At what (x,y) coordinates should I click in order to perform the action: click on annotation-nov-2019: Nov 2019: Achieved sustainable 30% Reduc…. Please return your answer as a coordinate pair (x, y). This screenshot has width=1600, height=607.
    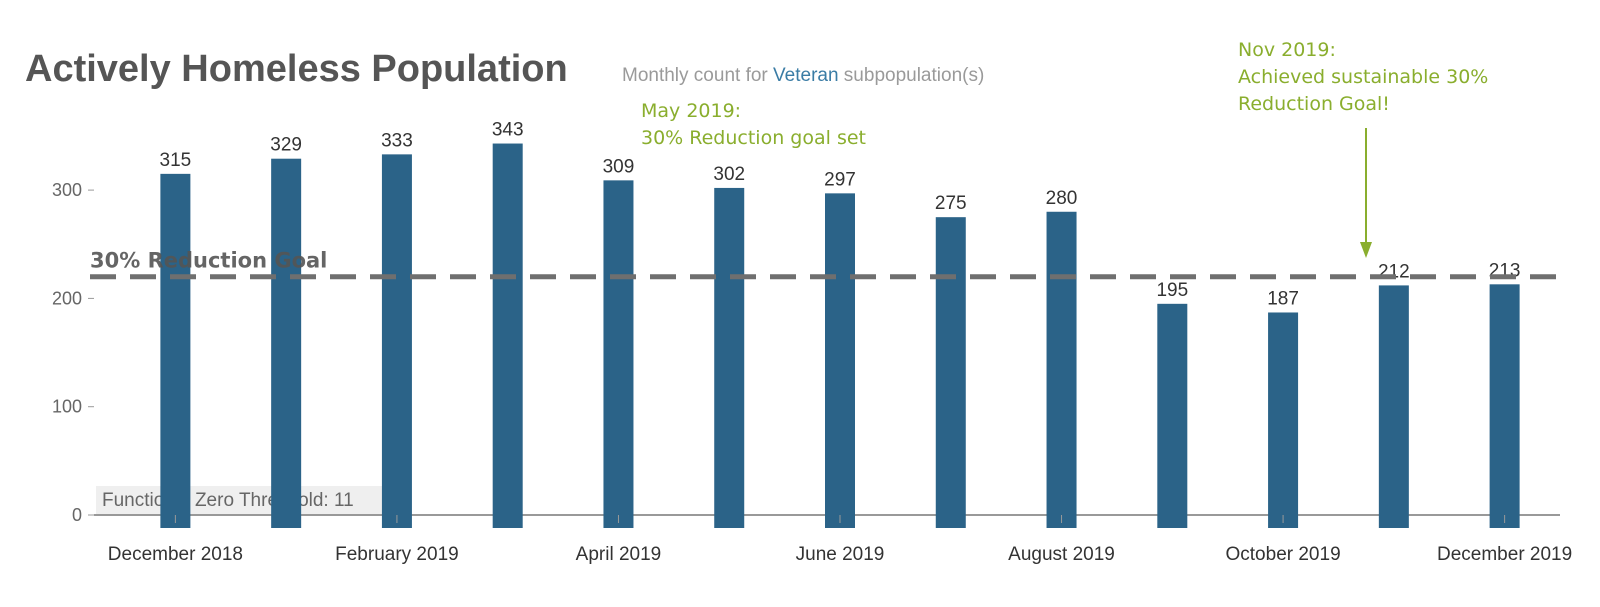
    Looking at the image, I should click on (1363, 77).